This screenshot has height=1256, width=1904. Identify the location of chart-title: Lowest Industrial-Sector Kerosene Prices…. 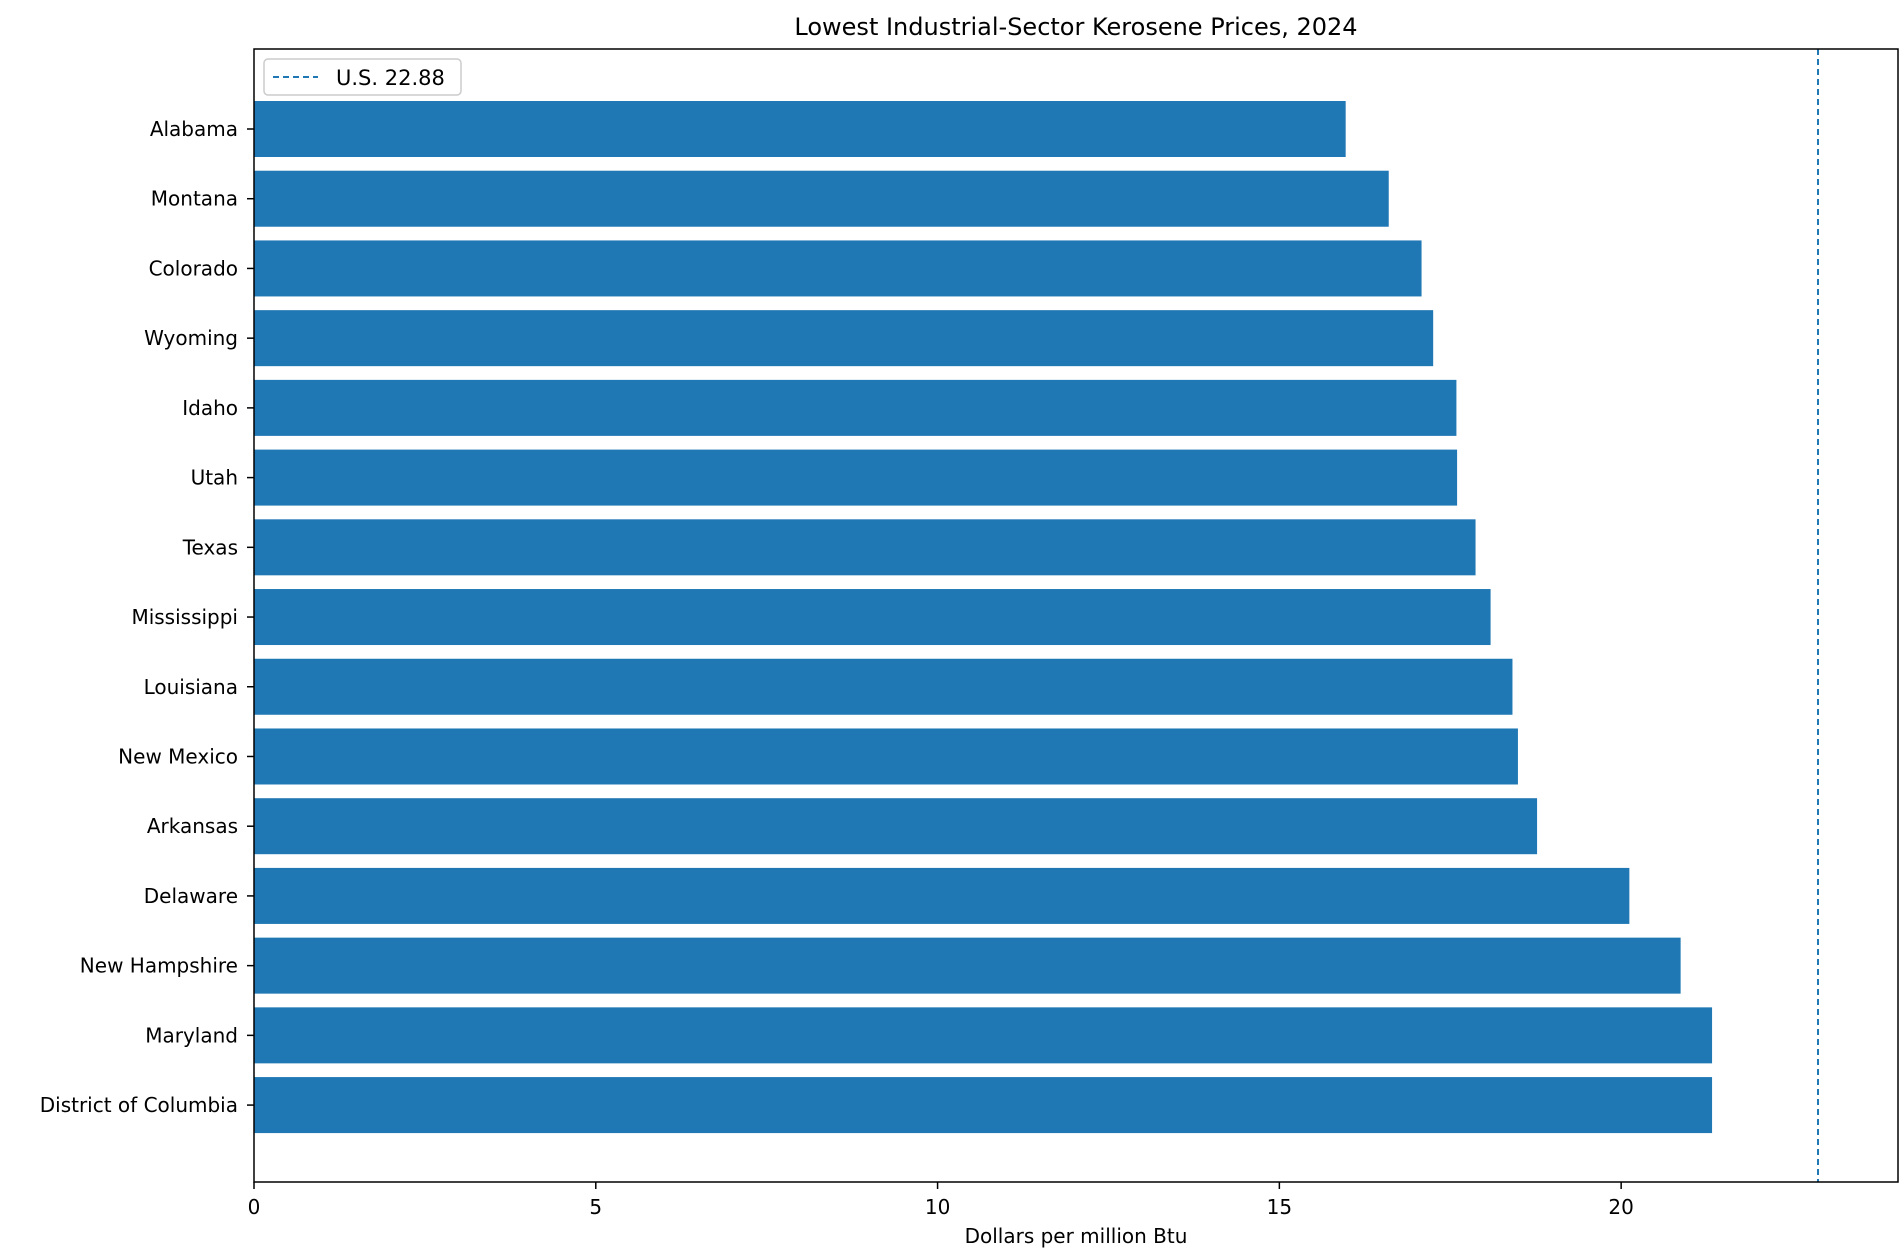
(1075, 27).